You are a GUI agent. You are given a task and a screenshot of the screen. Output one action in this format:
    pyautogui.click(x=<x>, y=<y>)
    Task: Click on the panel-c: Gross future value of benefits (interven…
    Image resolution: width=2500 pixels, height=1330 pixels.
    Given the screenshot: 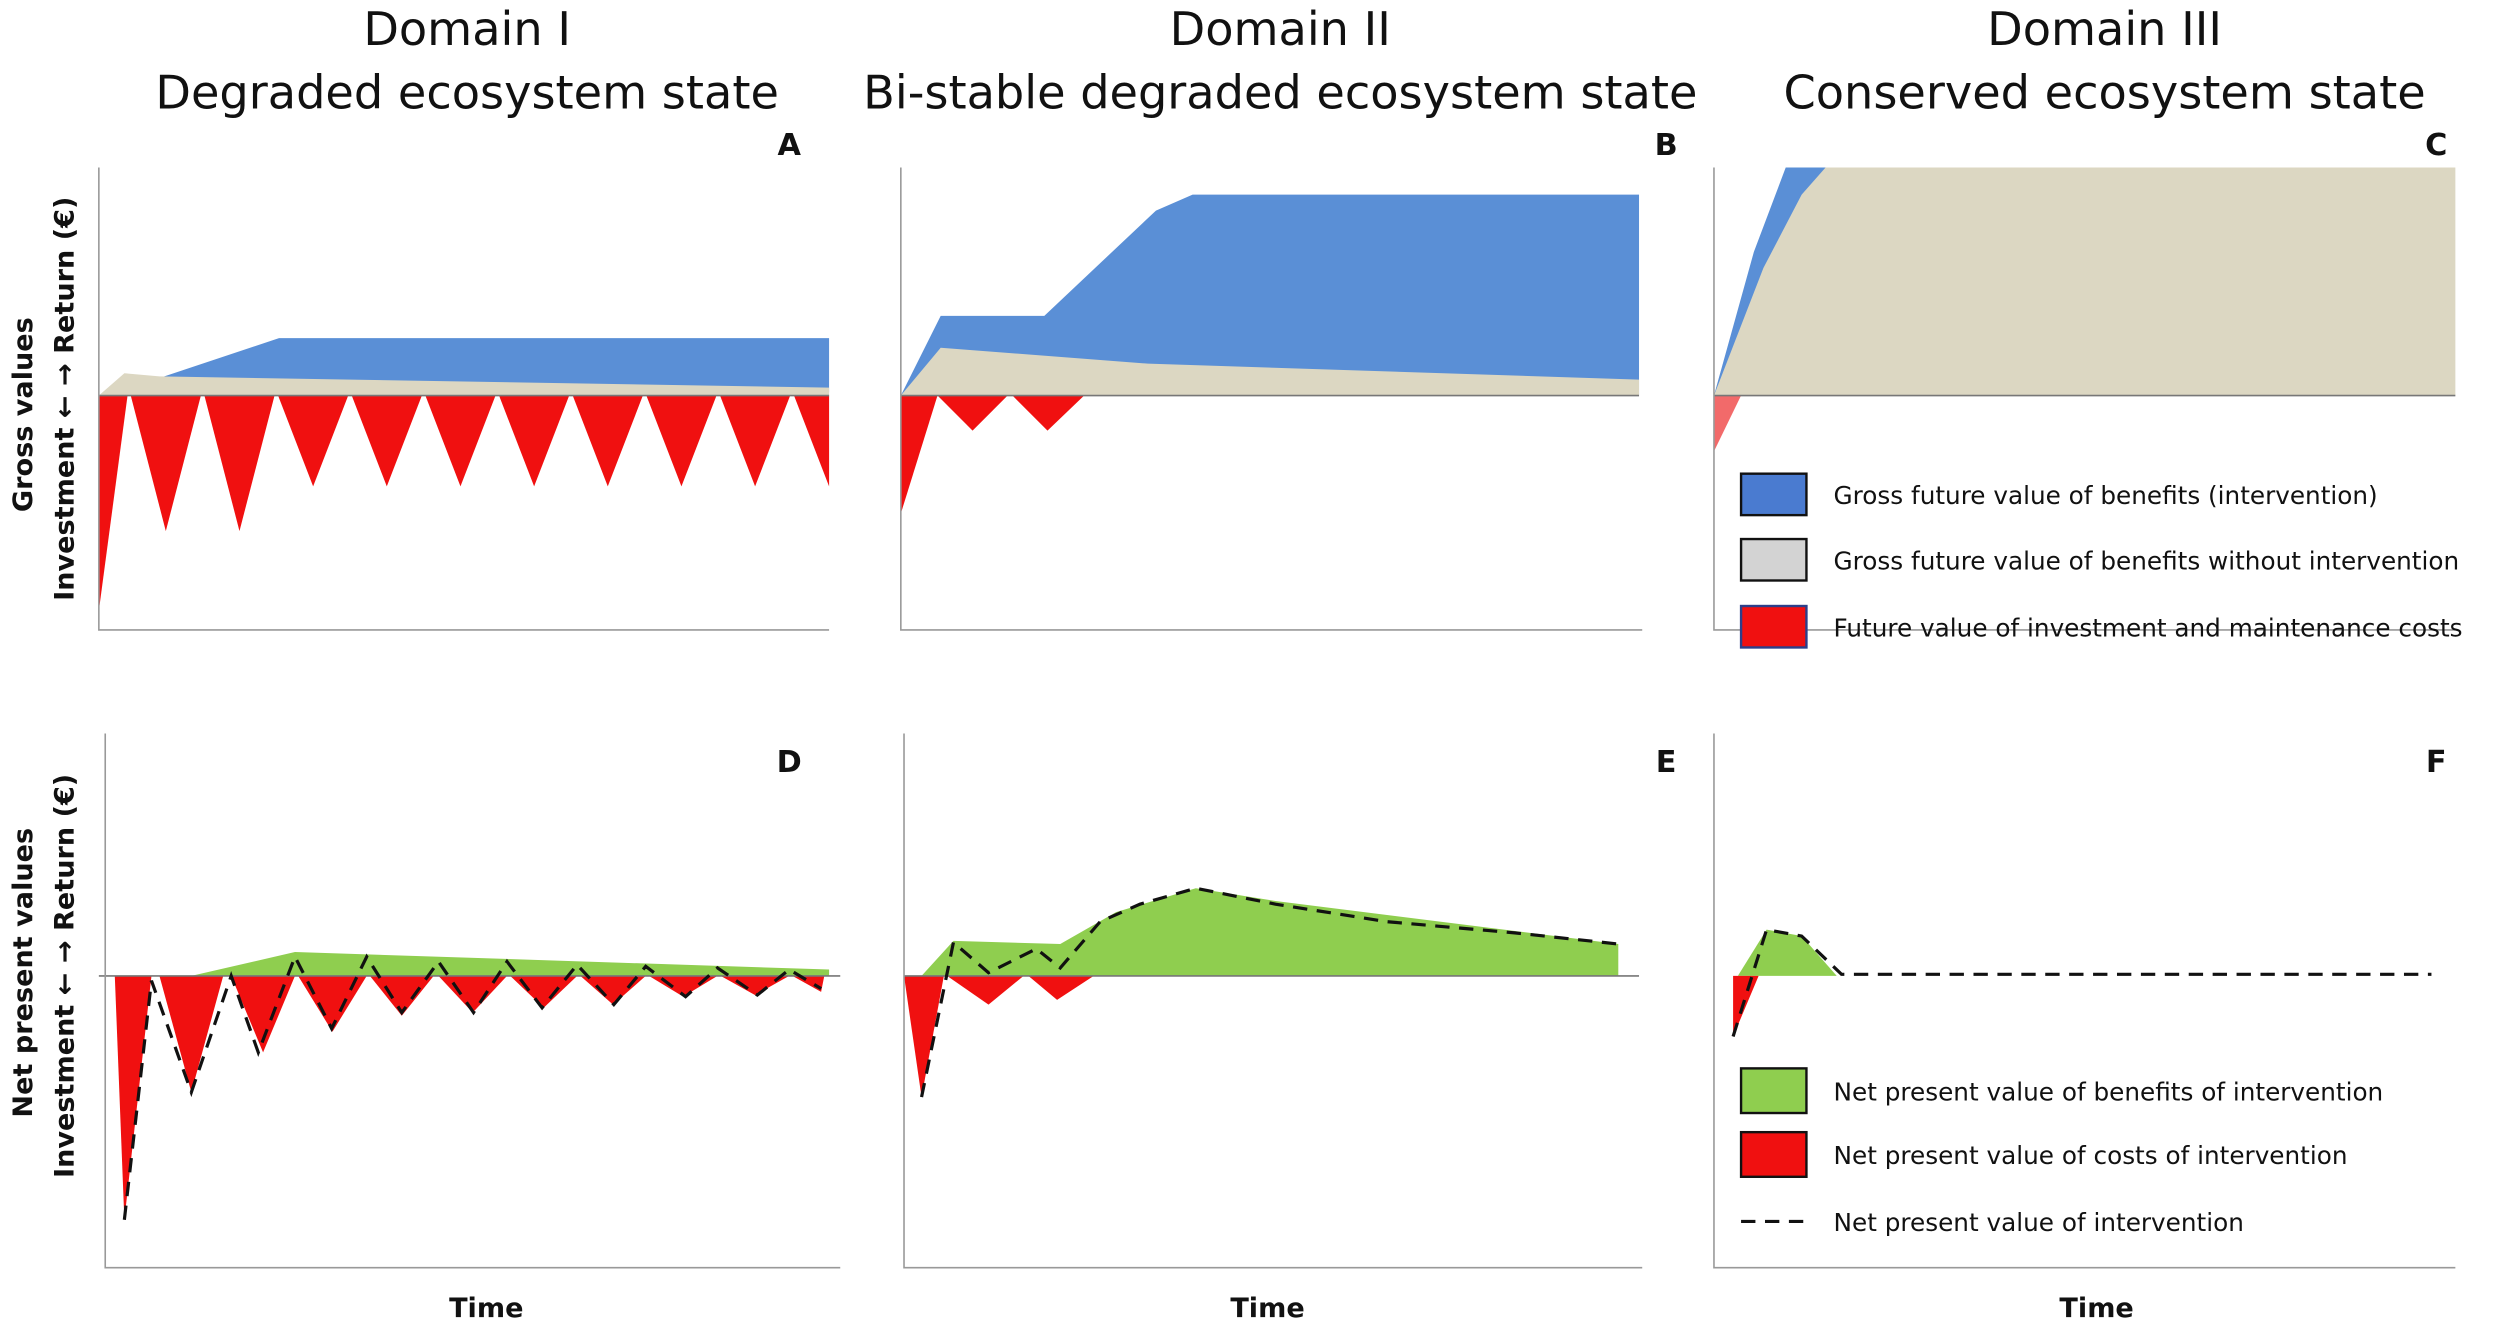 What is the action you would take?
    pyautogui.click(x=2088, y=408)
    